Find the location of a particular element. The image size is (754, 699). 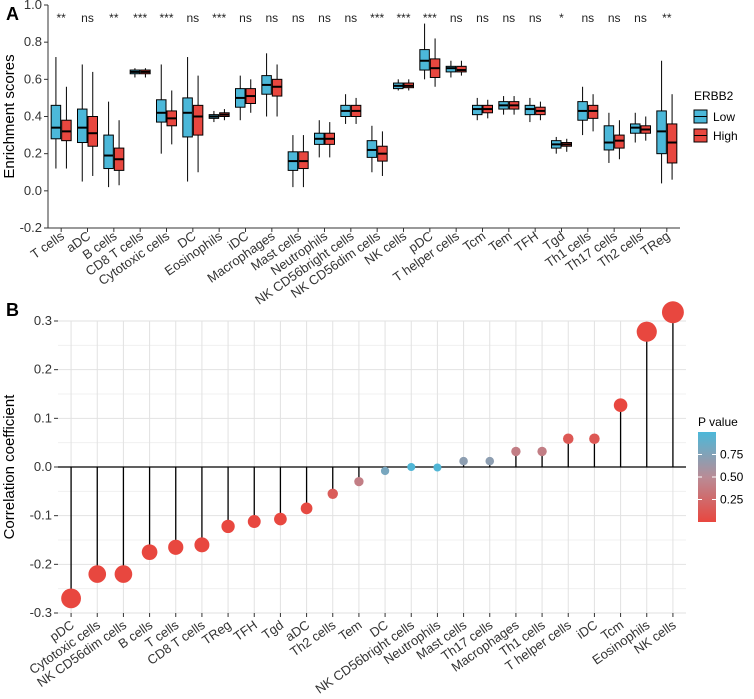

legend-label: Low is located at coordinates (724, 117).